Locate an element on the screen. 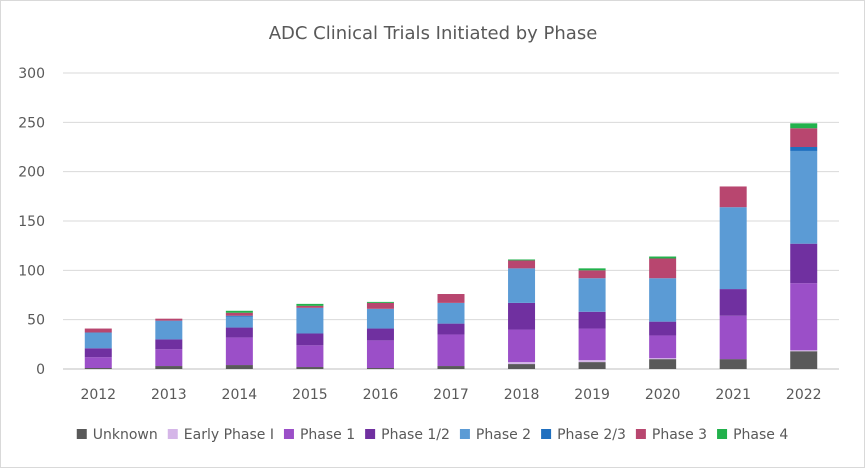 The image size is (865, 472). y-tick-label: 0 is located at coordinates (40, 370).